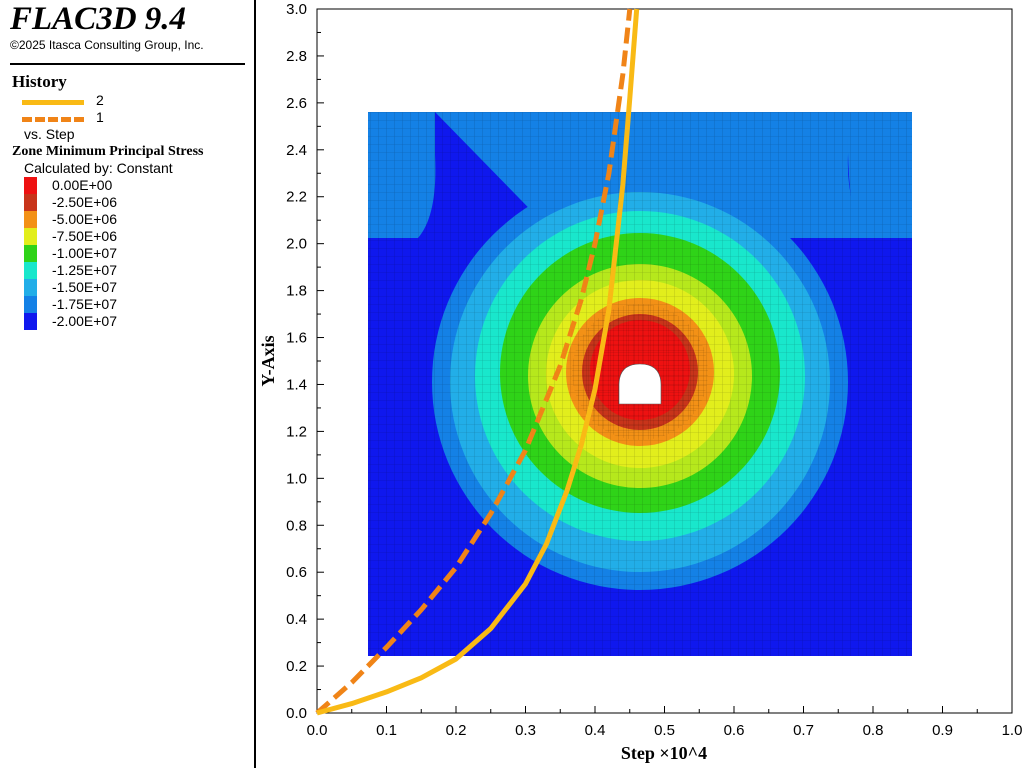 This screenshot has width=1024, height=768. What do you see at coordinates (296, 9) in the screenshot?
I see `y-tick-label: 3.0` at bounding box center [296, 9].